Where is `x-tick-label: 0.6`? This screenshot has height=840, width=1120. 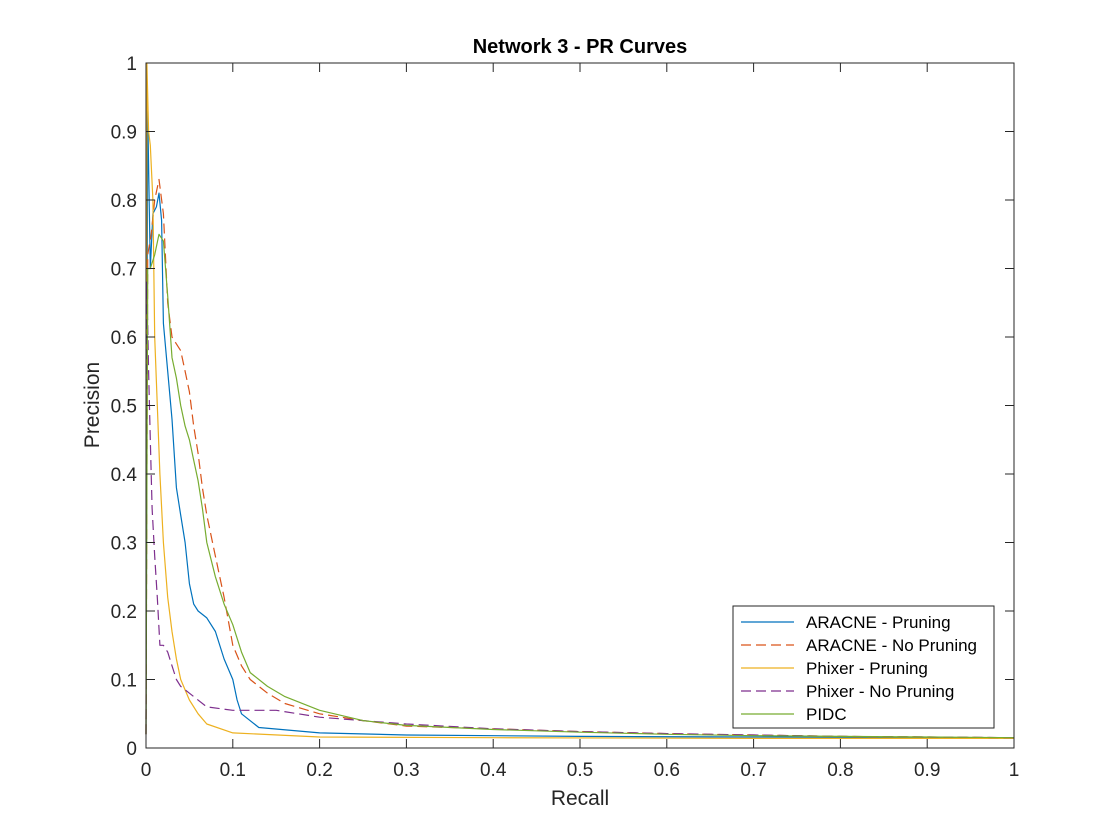
x-tick-label: 0.6 is located at coordinates (667, 770).